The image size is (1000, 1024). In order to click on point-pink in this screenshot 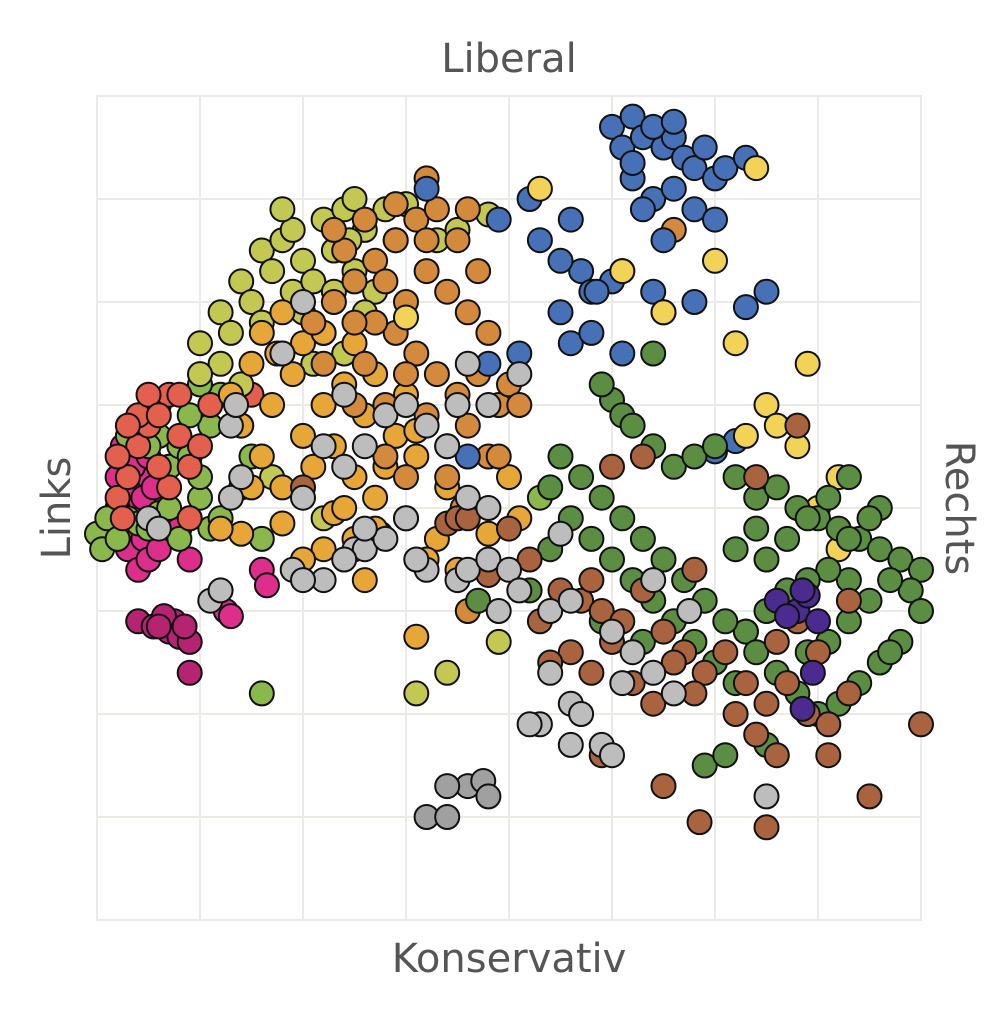, I will do `click(189, 559)`.